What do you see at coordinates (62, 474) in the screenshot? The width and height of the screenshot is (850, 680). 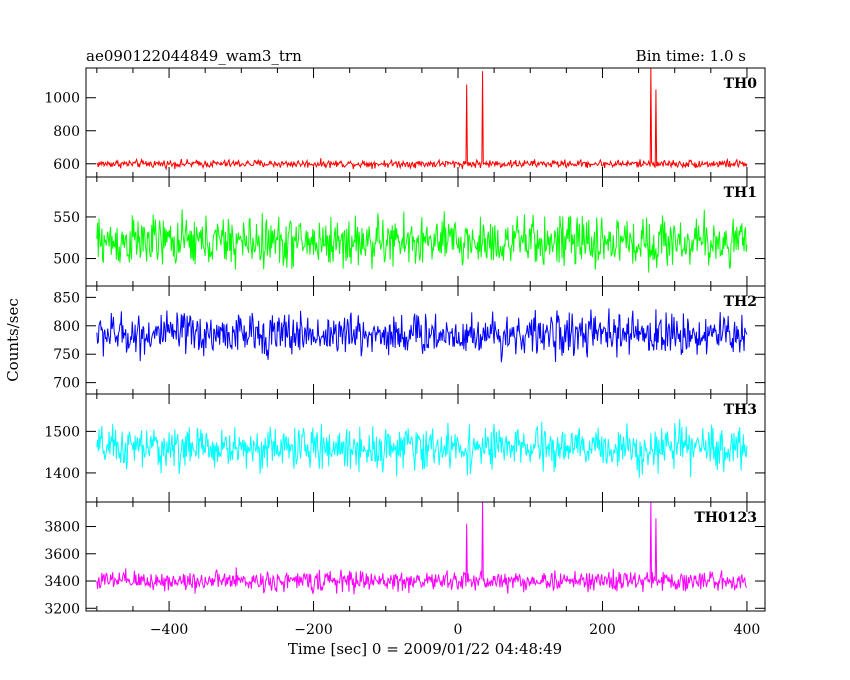 I see `y-tick-label: 1400` at bounding box center [62, 474].